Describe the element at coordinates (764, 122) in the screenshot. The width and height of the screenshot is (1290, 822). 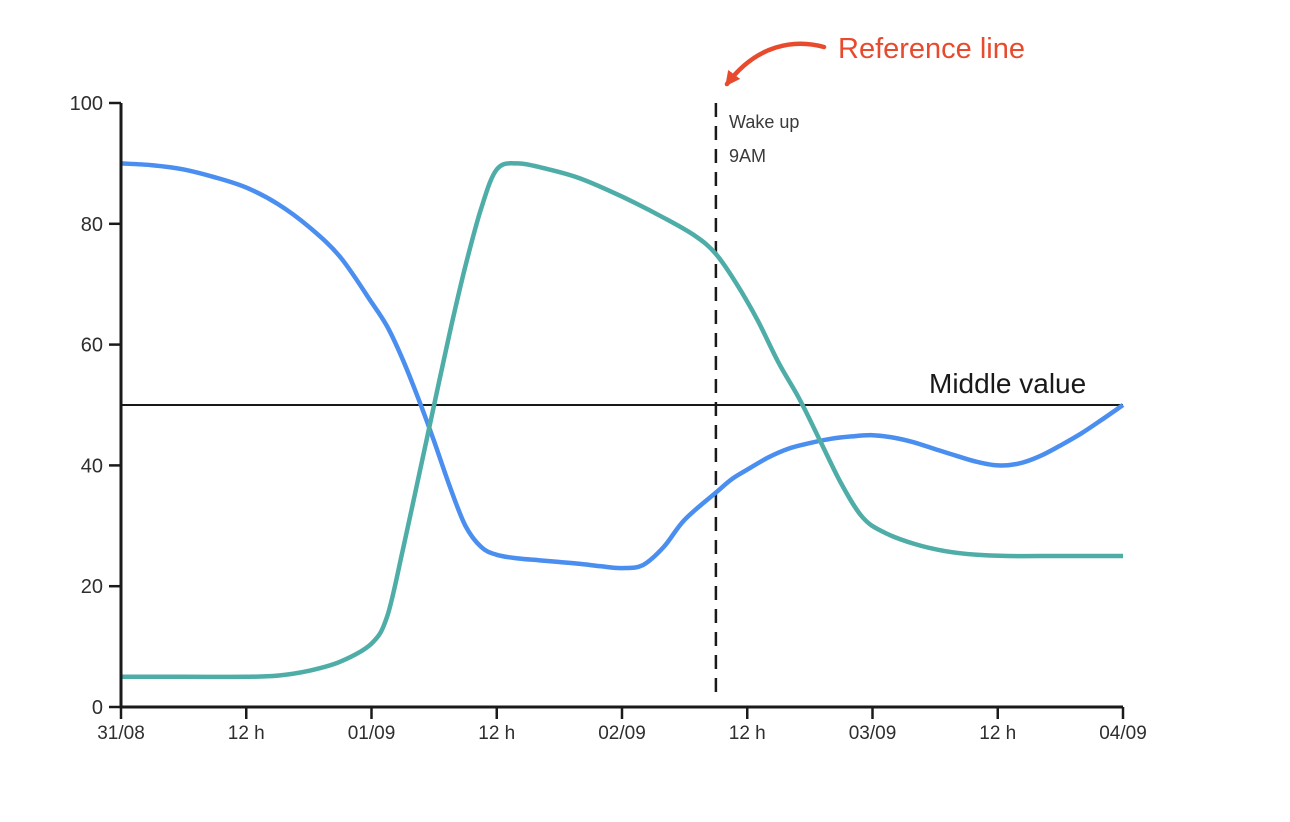
I see `wakeup-label-line1: Wake up` at that location.